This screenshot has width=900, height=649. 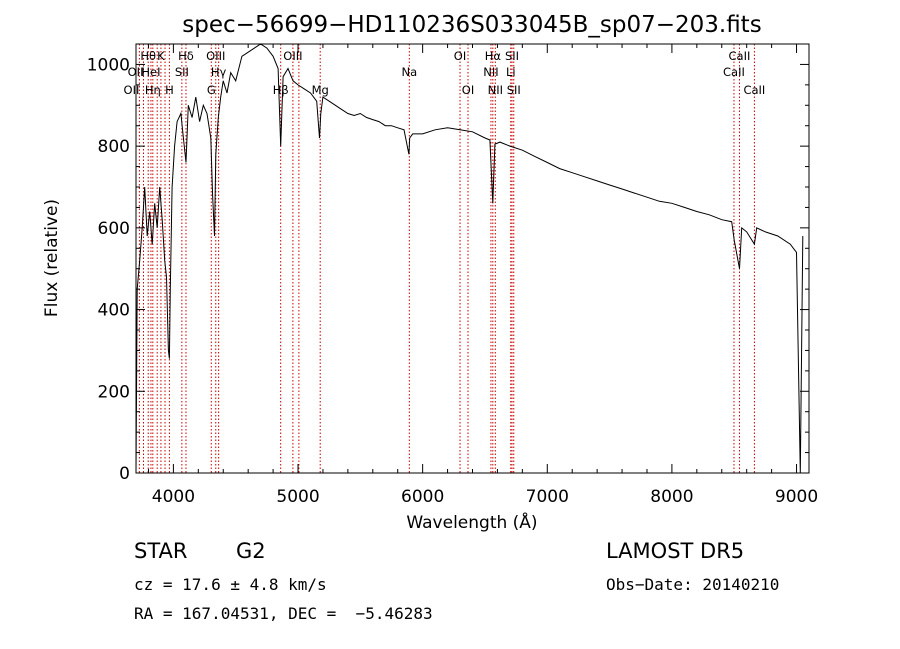 I want to click on spectral-line-label: Li, so click(x=511, y=72).